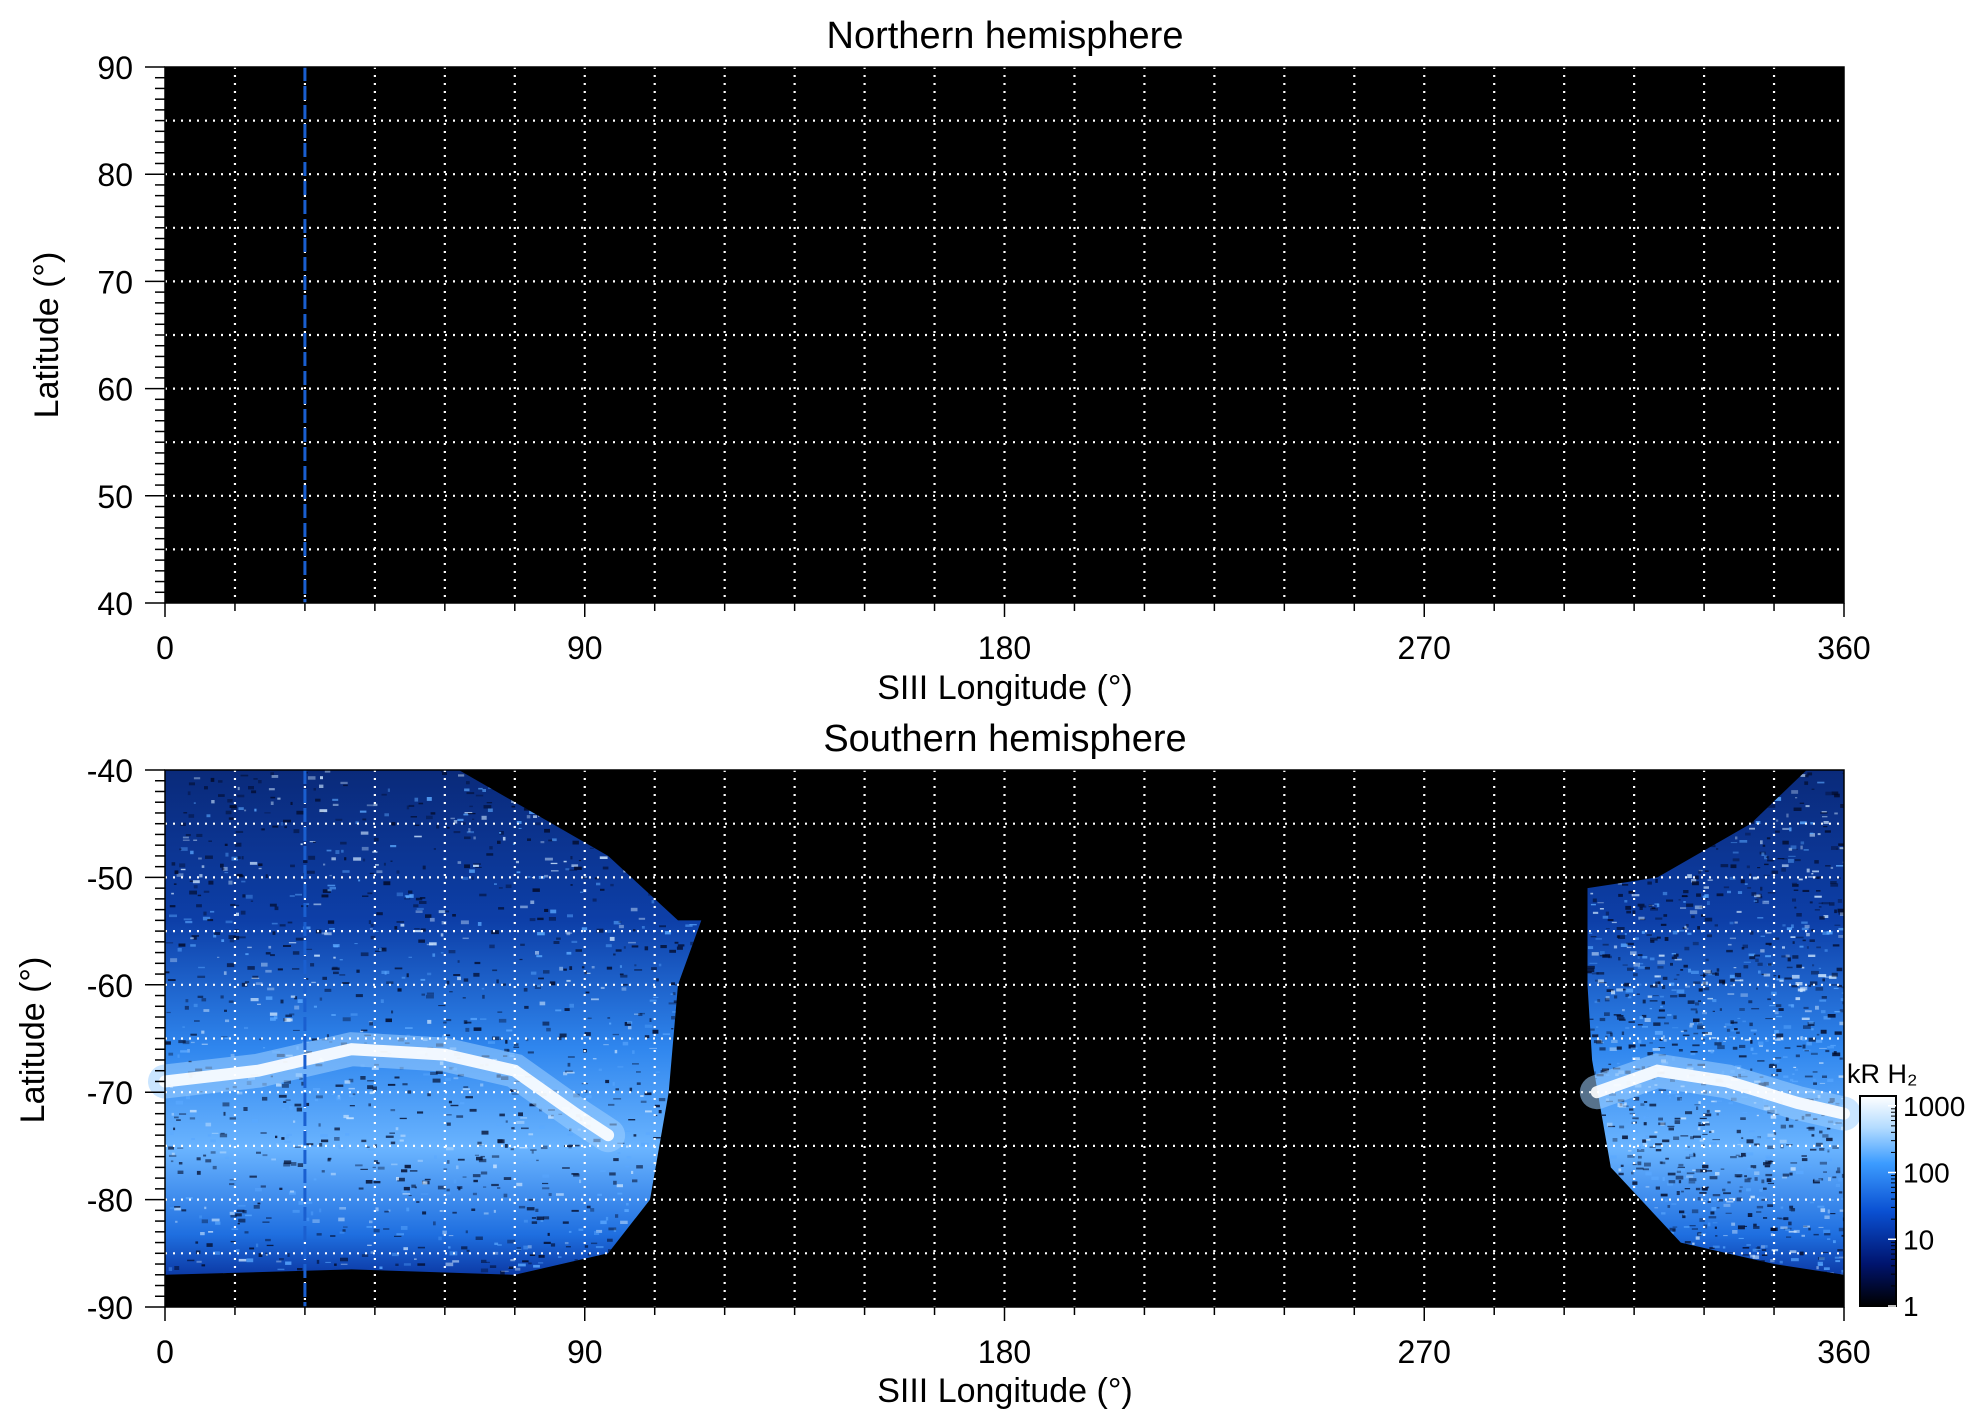 This screenshot has width=1983, height=1423. I want to click on y-tick-label: 90, so click(115, 68).